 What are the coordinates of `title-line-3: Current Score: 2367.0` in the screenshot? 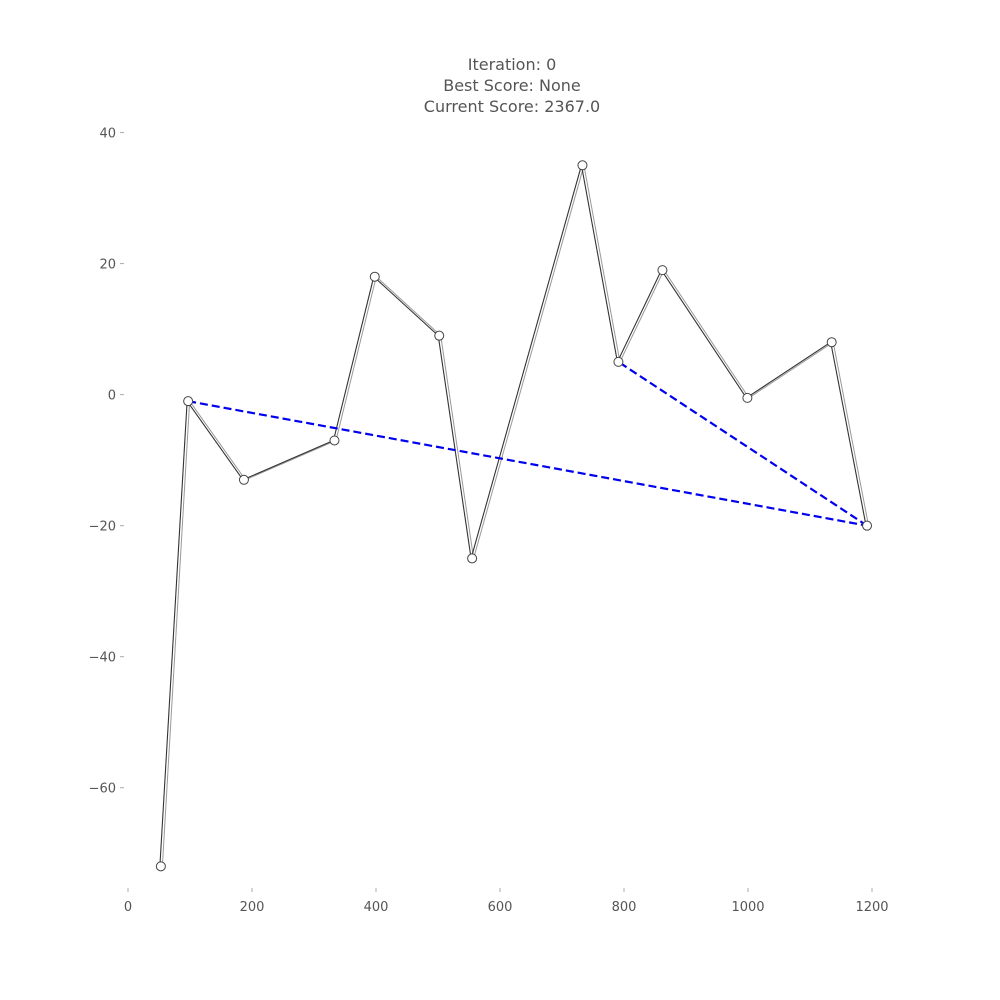 It's located at (512, 106).